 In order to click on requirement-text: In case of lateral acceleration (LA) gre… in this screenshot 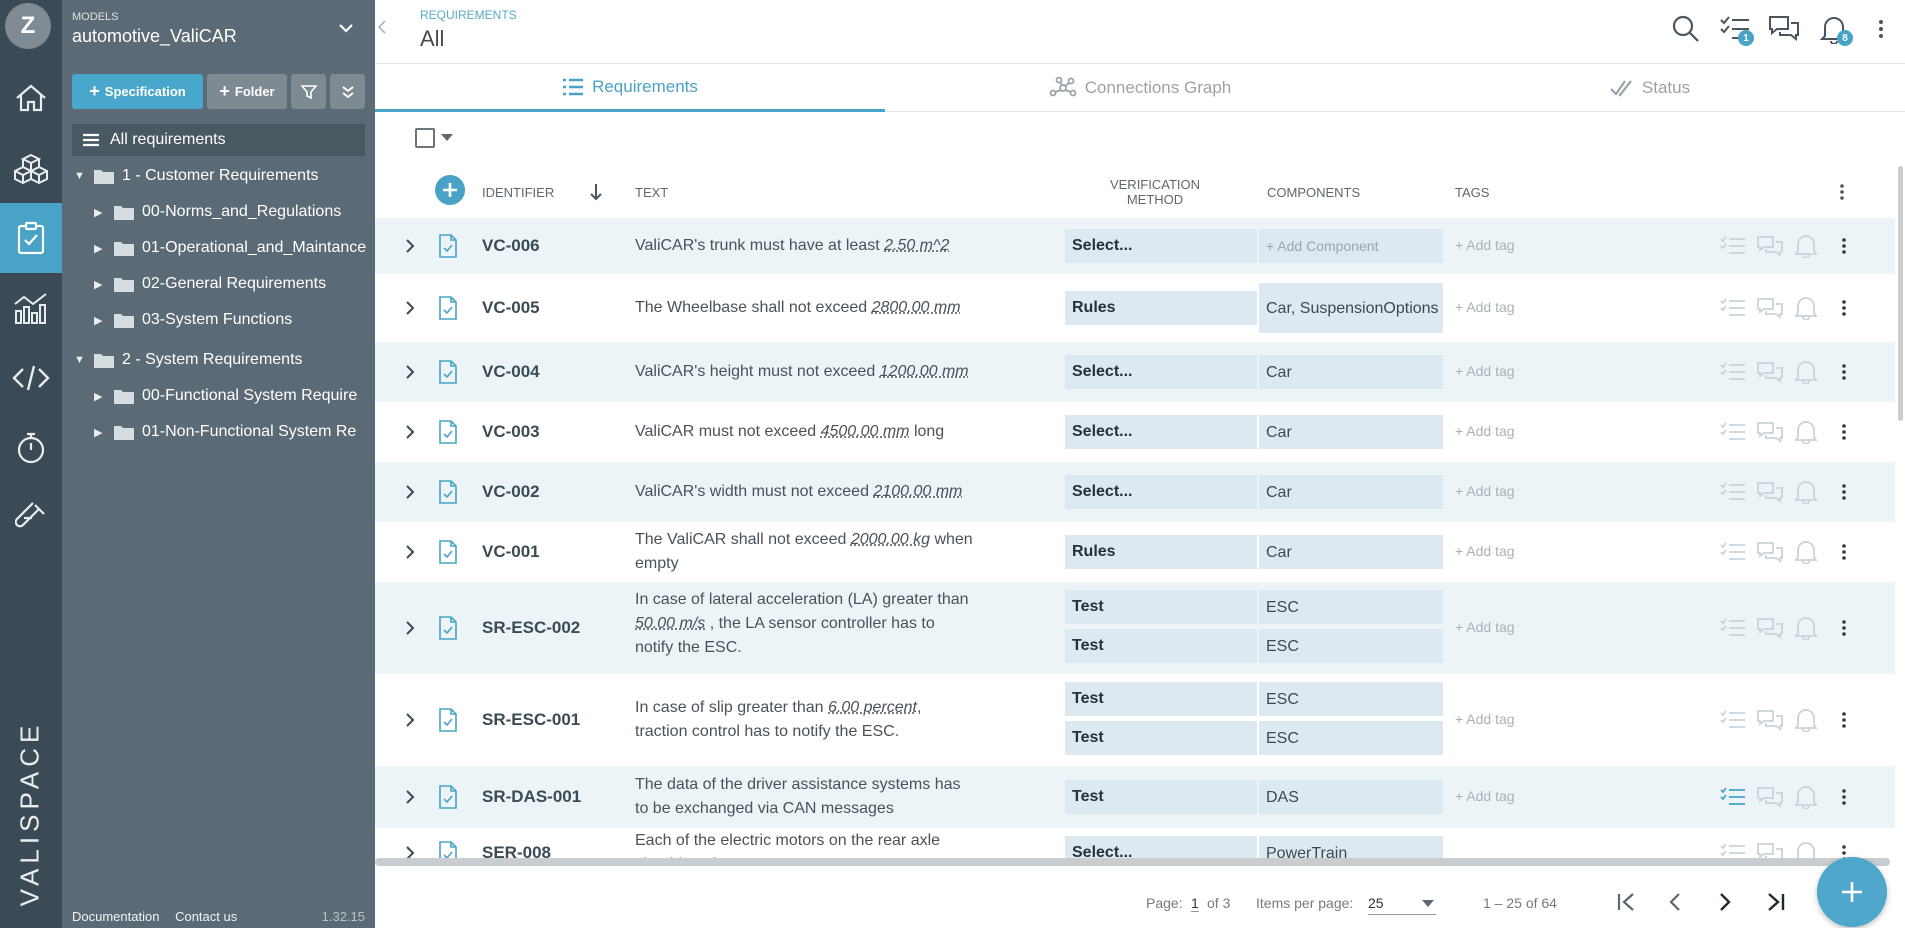, I will do `click(802, 623)`.